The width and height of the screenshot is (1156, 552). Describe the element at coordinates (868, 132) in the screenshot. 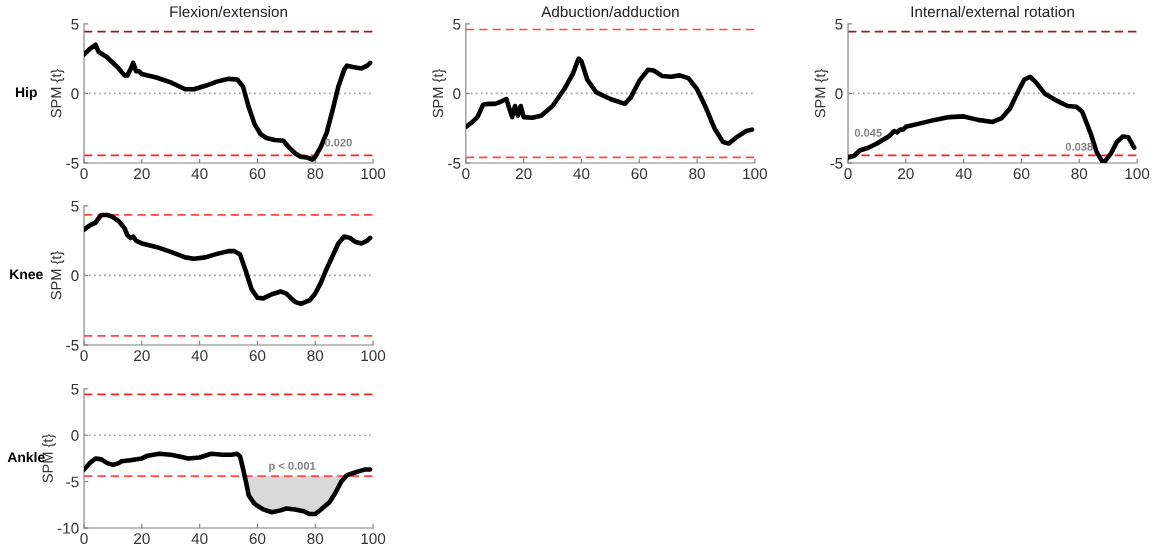

I see `annotation: 0.045` at that location.